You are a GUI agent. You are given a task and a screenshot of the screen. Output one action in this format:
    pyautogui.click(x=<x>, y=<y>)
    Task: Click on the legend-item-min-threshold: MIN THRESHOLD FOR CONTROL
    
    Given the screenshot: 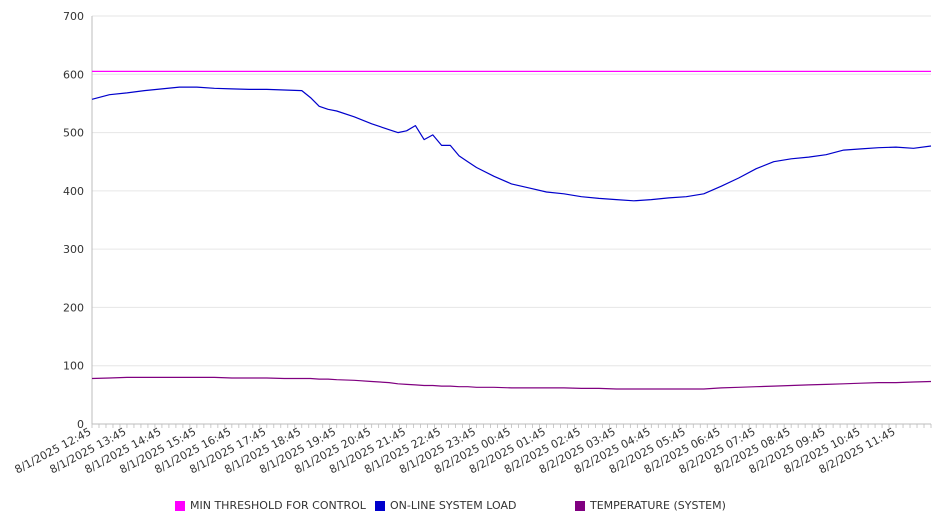 What is the action you would take?
    pyautogui.click(x=270, y=505)
    